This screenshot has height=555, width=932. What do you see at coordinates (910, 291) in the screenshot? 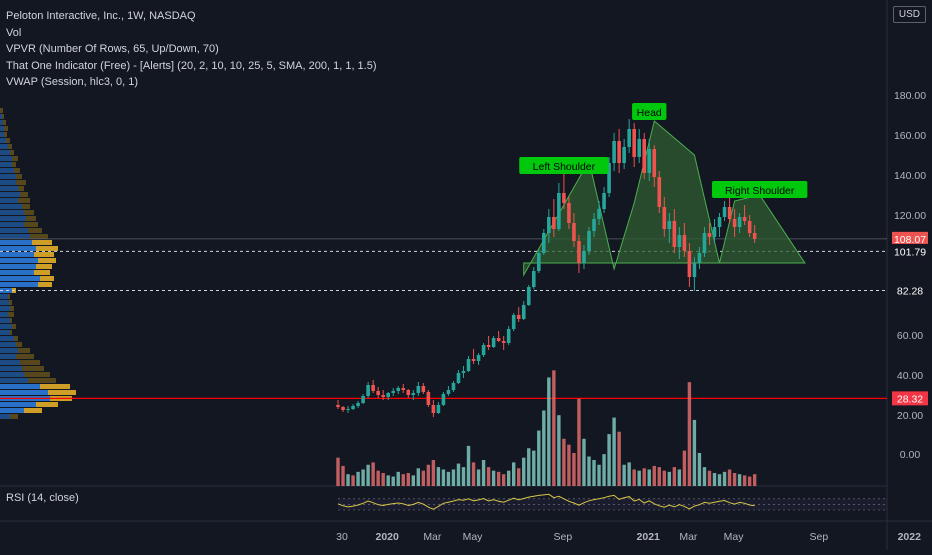
I see `price-tag-text: 82.28` at bounding box center [910, 291].